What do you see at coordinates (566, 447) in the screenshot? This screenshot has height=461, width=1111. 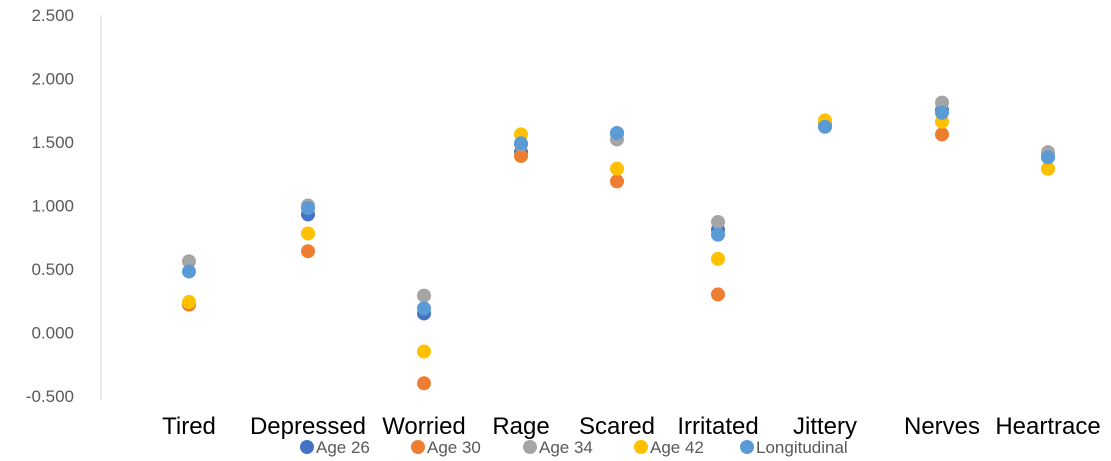 I see `legend-label: Age 34` at bounding box center [566, 447].